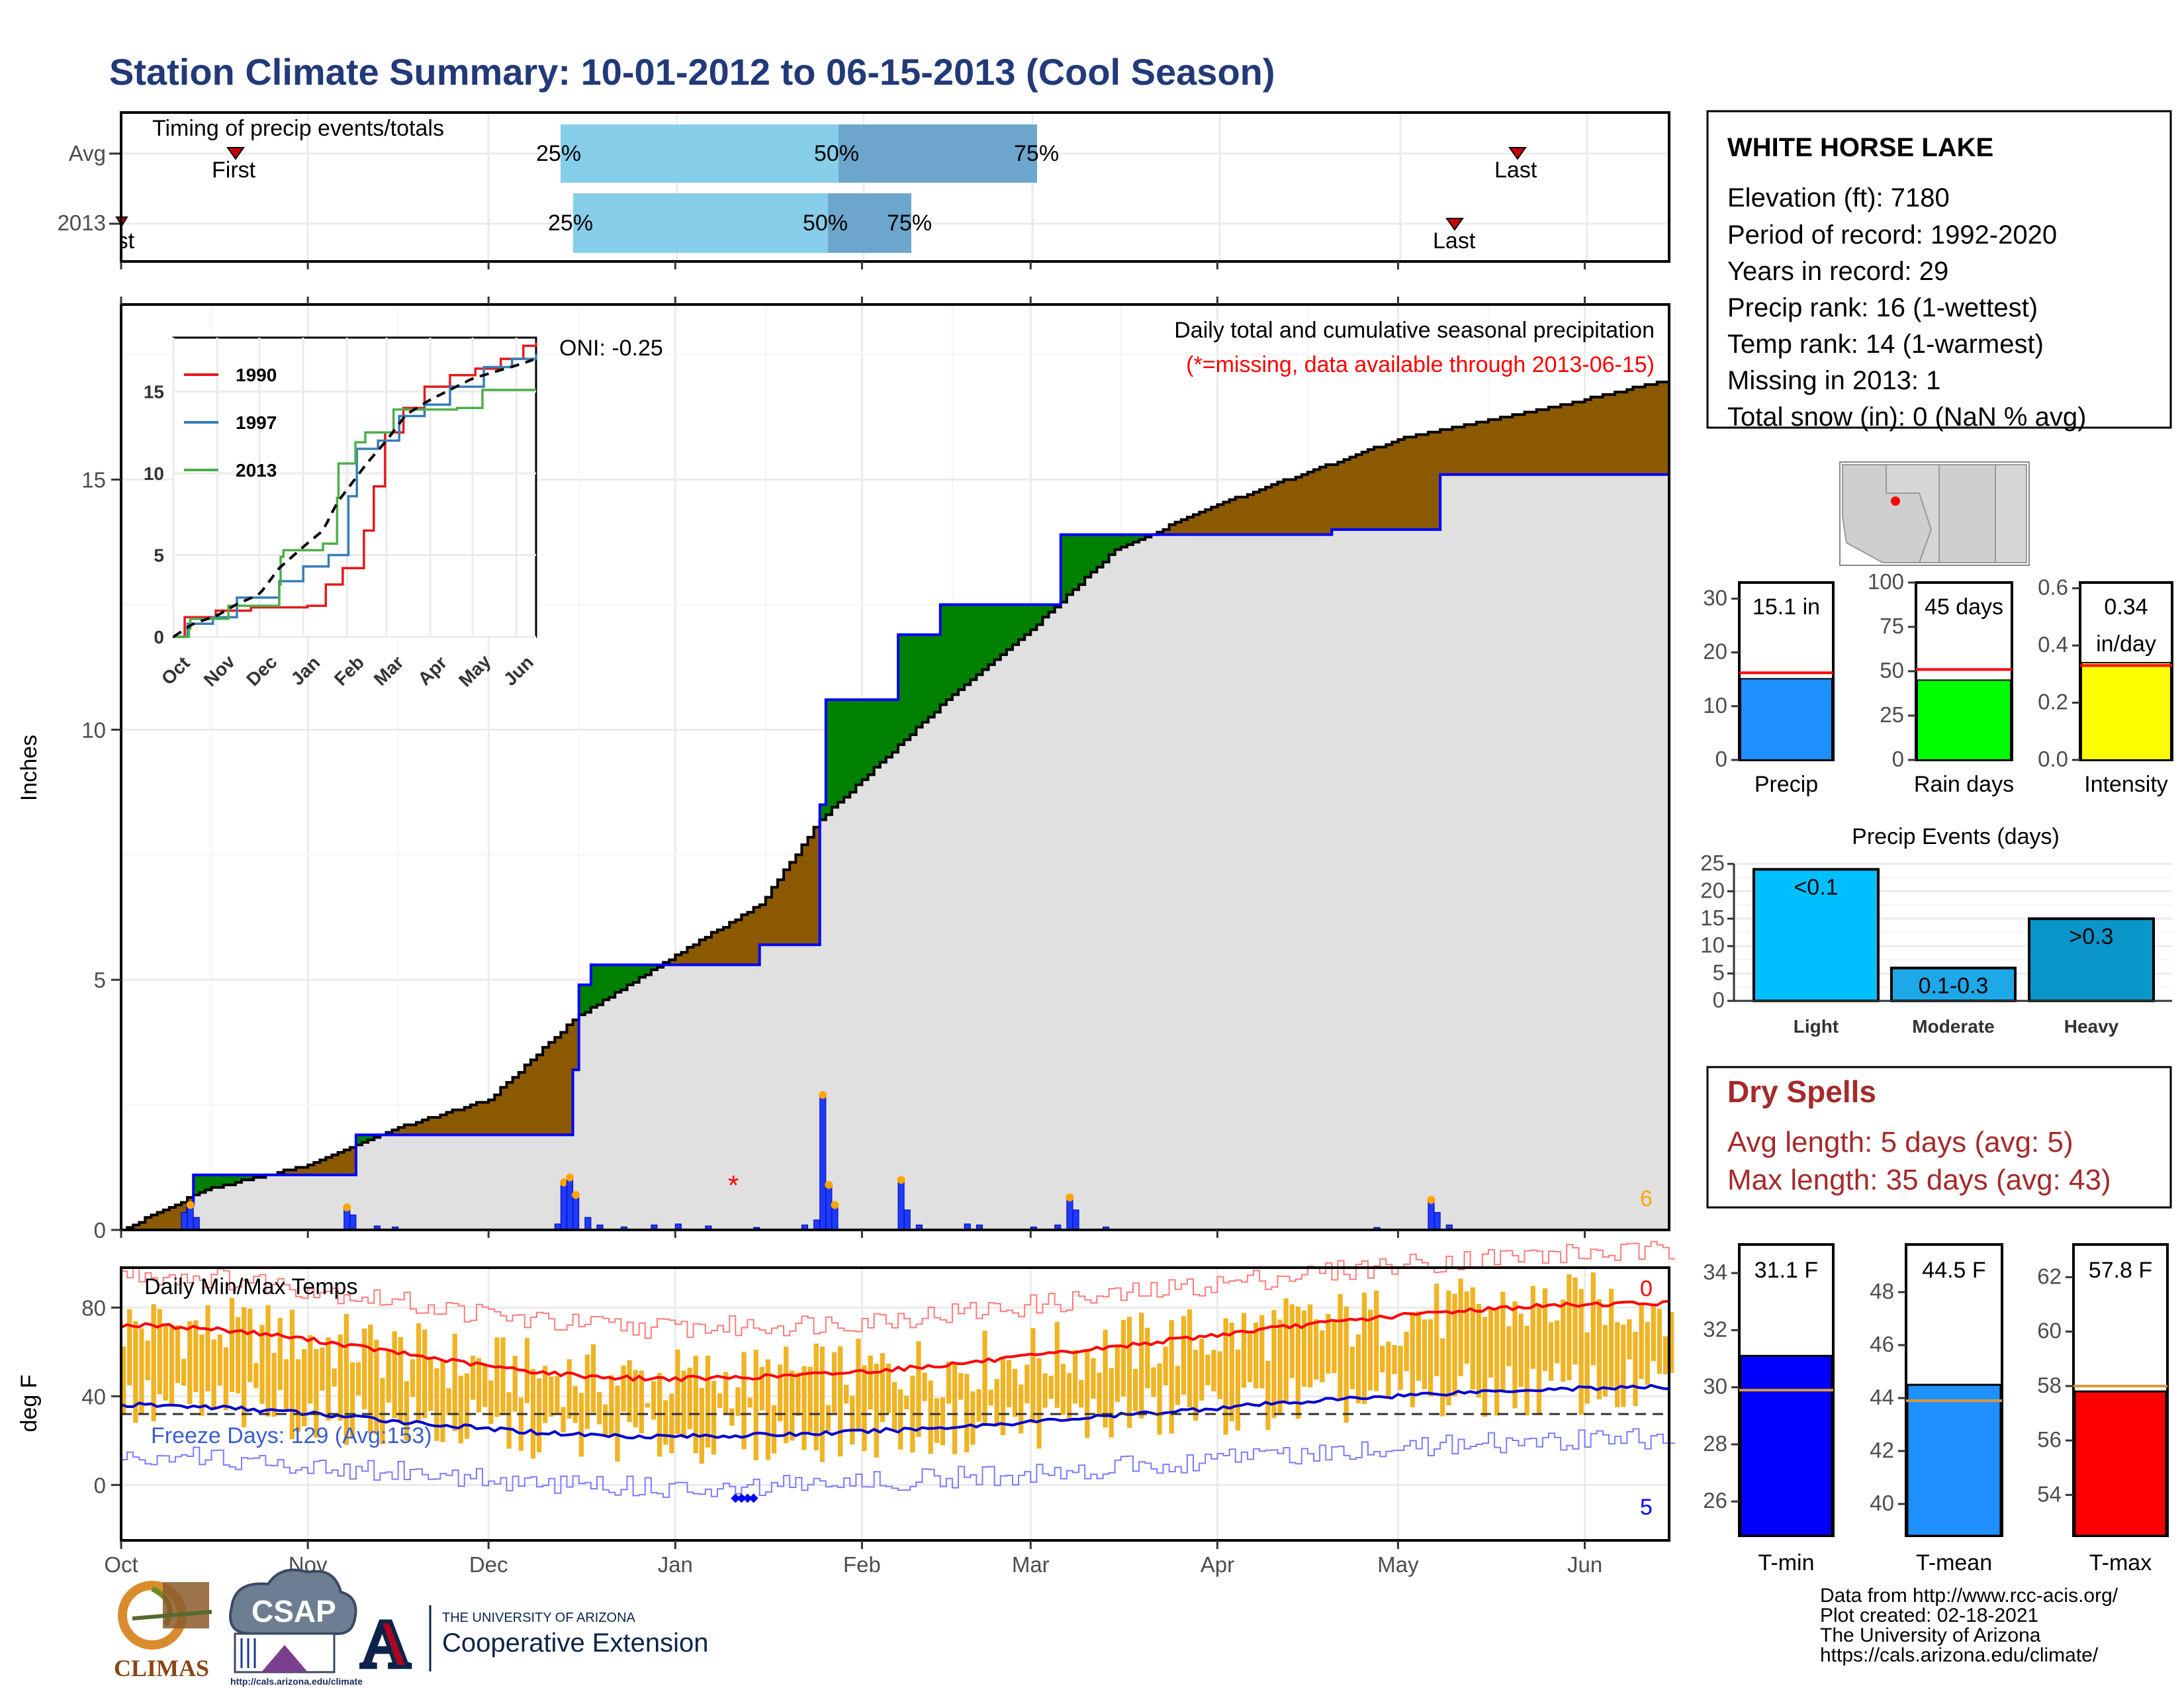 Image resolution: width=2184 pixels, height=1688 pixels. Describe the element at coordinates (2049, 1331) in the screenshot. I see `temp-bar-tick-label: 60` at that location.